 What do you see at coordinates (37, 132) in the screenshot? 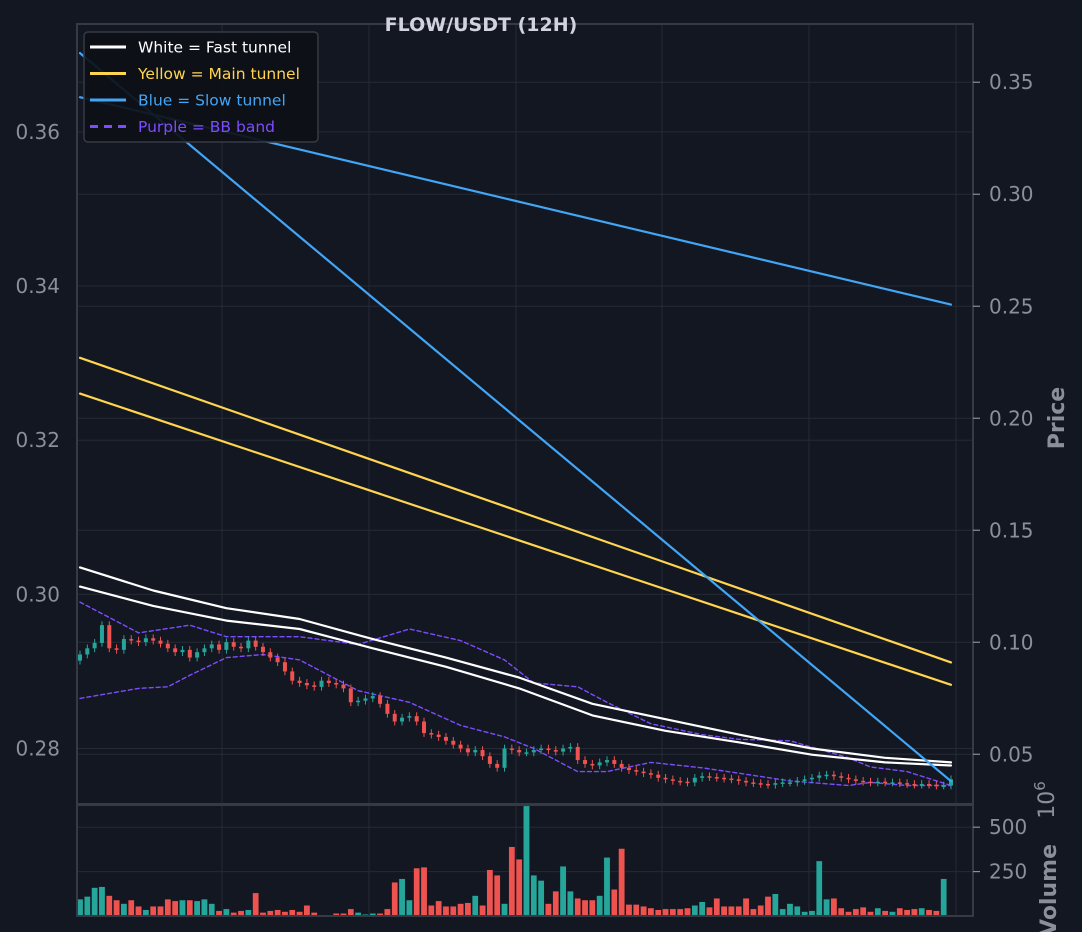
I see `left-axis-tick-label: 0.36` at bounding box center [37, 132].